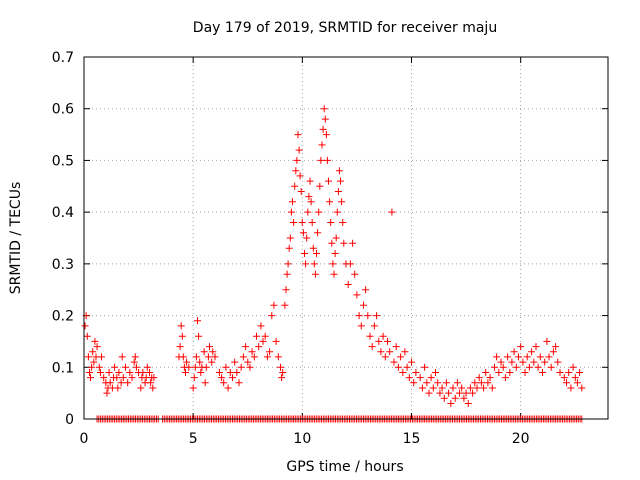 The height and width of the screenshot is (480, 640). Describe the element at coordinates (69, 420) in the screenshot. I see `y-tick-label: 0` at that location.